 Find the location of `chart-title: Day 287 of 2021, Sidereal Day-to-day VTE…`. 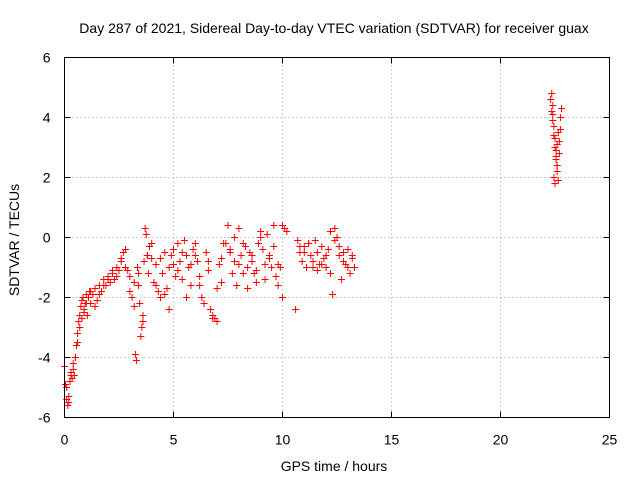

chart-title: Day 287 of 2021, Sidereal Day-to-day VTE… is located at coordinates (333, 28).